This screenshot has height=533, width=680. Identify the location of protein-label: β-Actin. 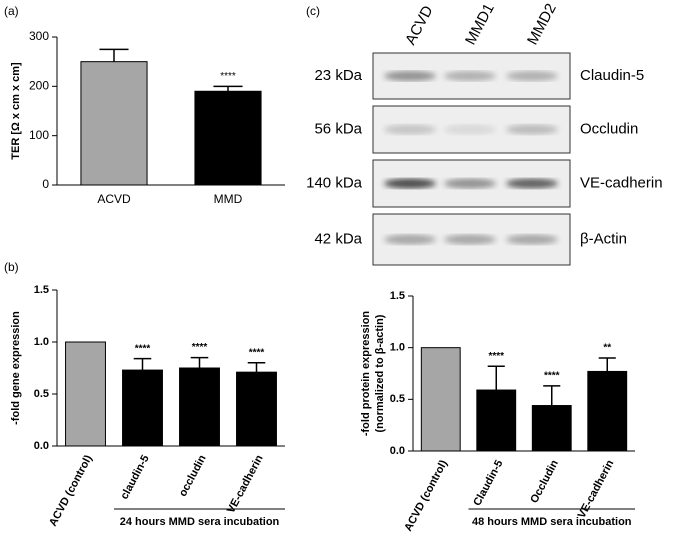
(603, 238).